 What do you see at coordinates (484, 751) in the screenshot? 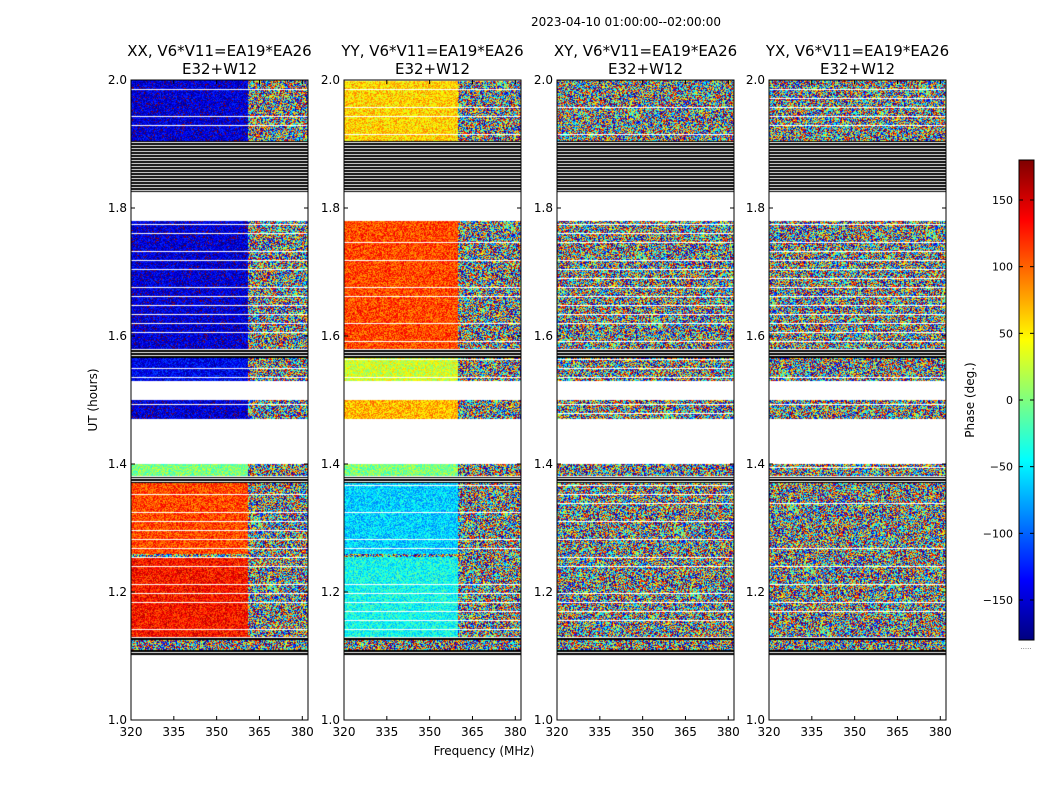
I see `x-axis-label: Frequency (MHz)` at bounding box center [484, 751].